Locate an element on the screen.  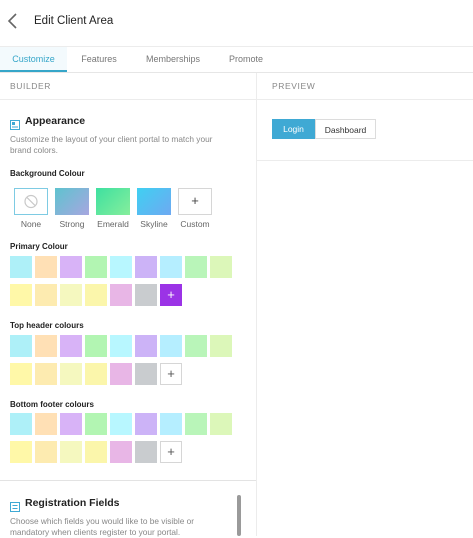
preview-panel: Login Dashboard is located at coordinates (365, 130).